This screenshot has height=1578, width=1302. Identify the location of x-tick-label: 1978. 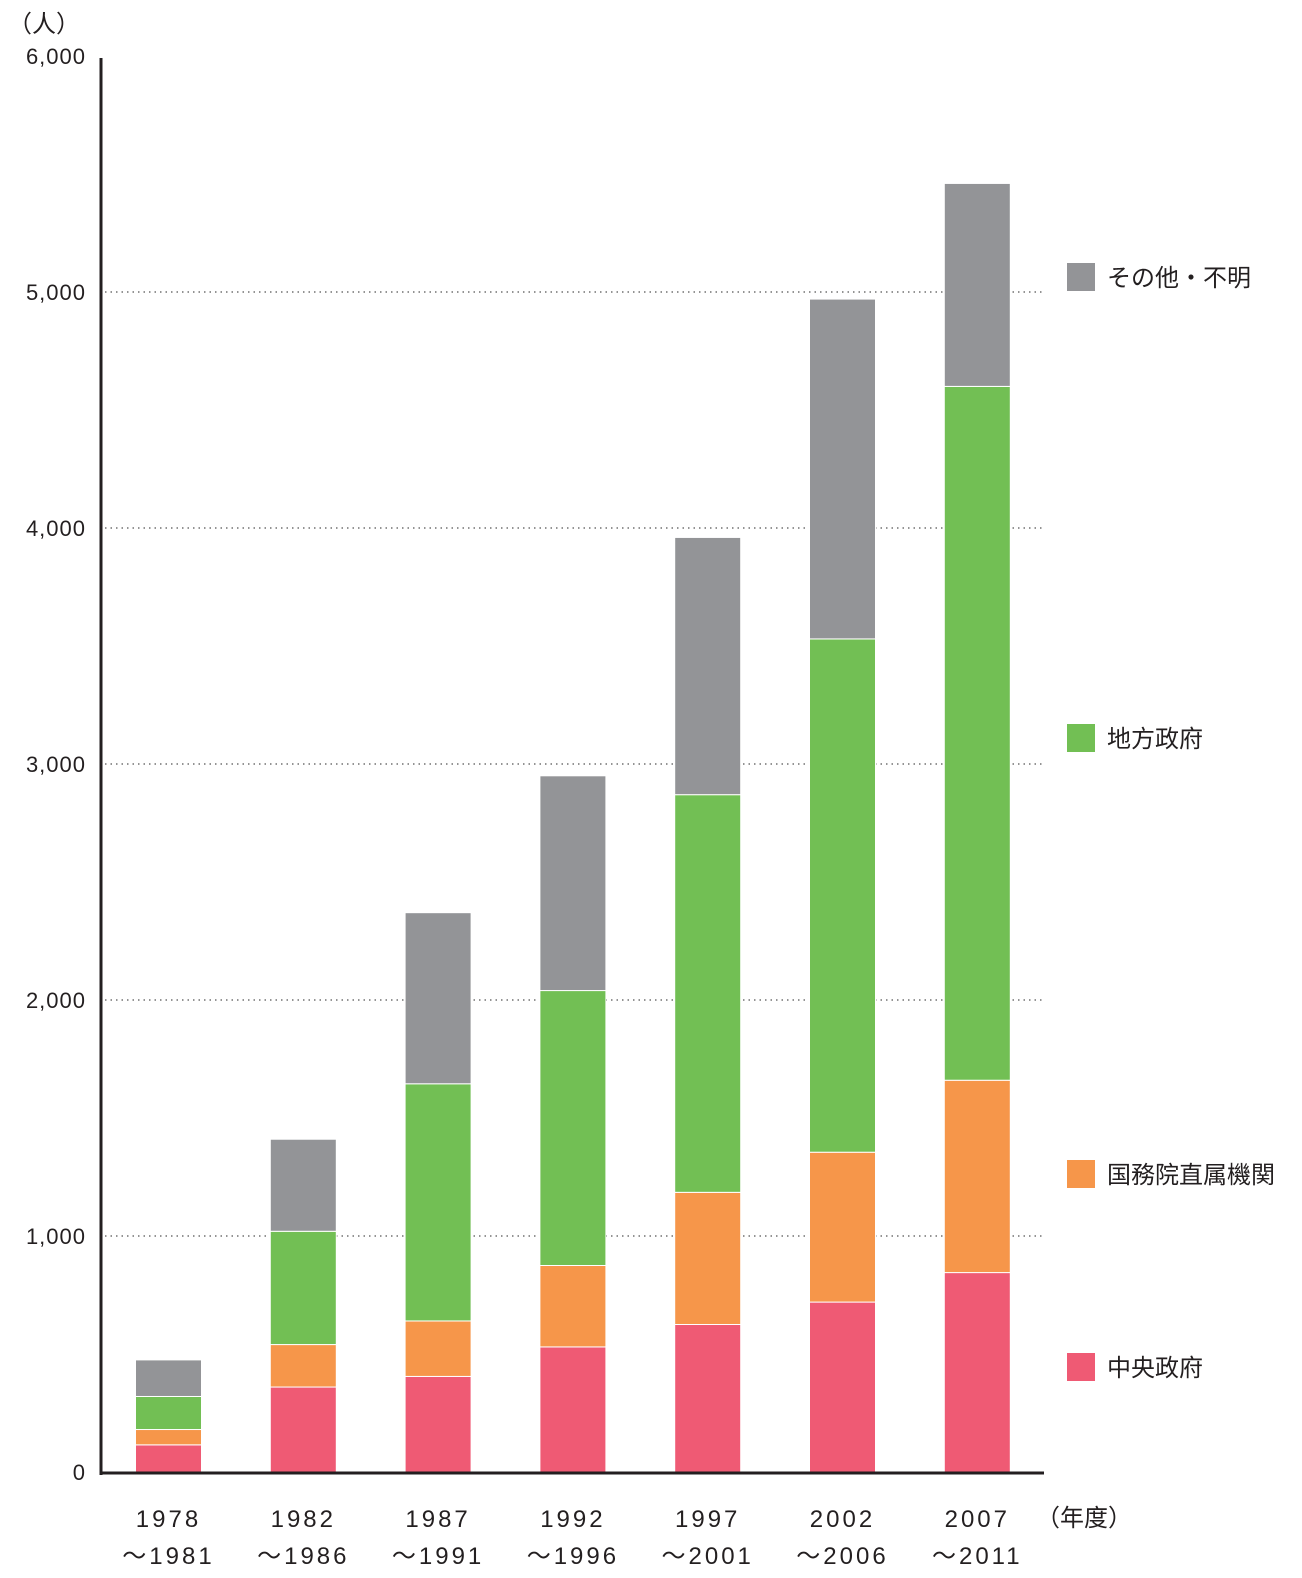
(168, 1519).